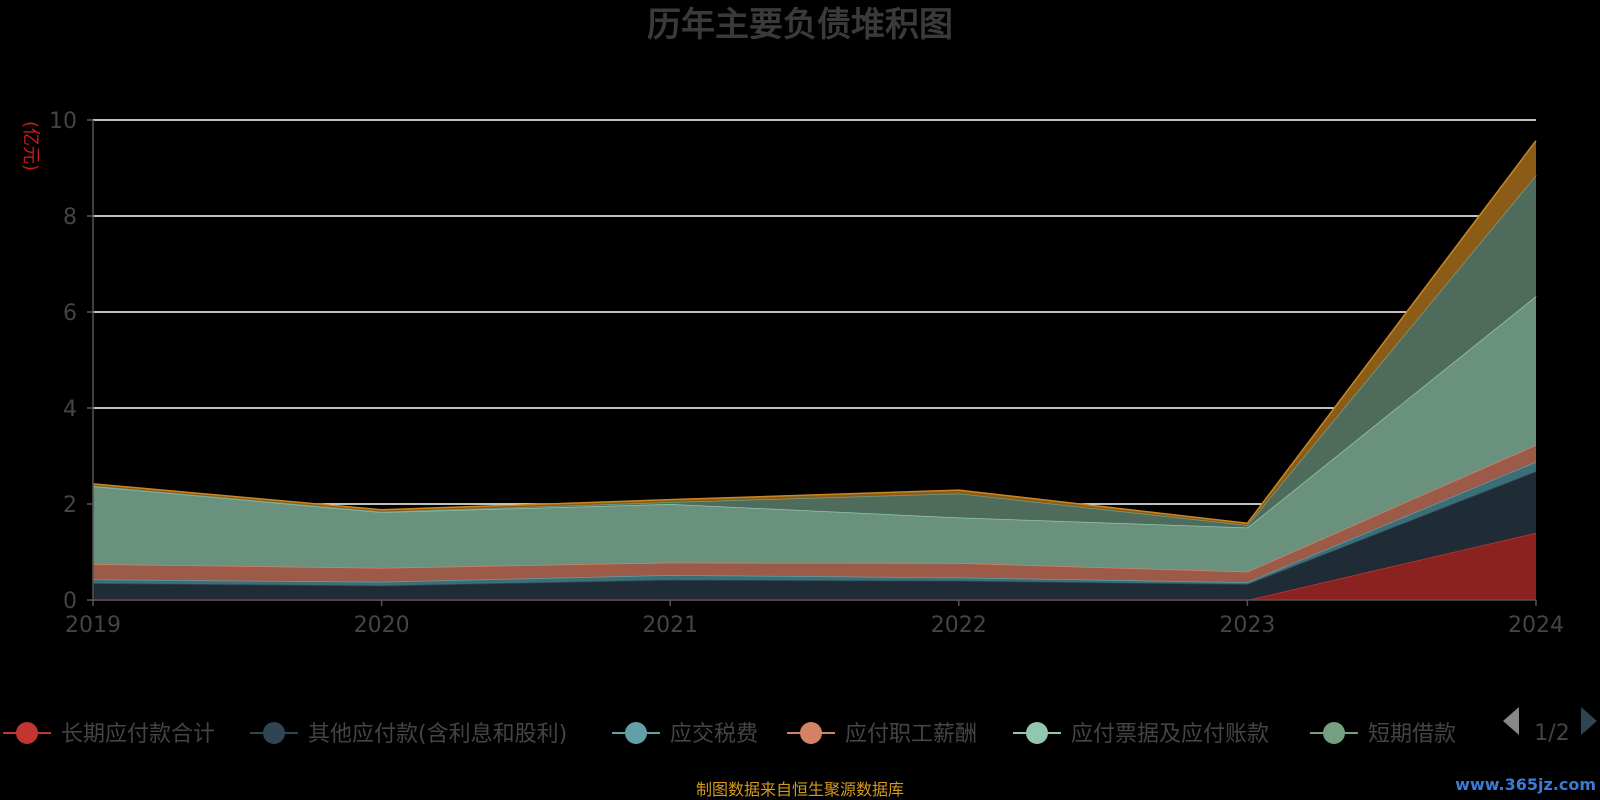  What do you see at coordinates (959, 625) in the screenshot?
I see `x-tick-label: 2022` at bounding box center [959, 625].